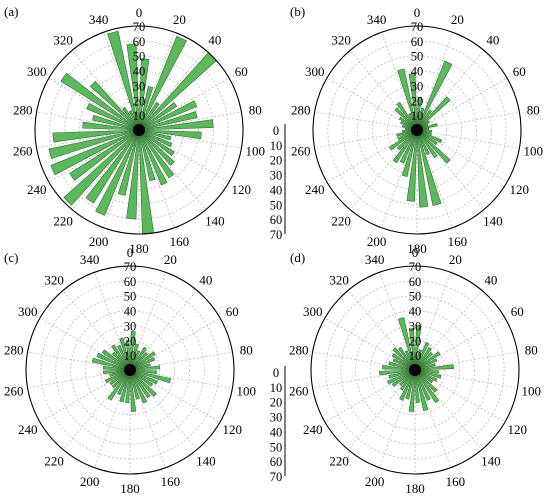 This screenshot has height=497, width=550. I want to click on angle-tick-label: 240, so click(313, 429).